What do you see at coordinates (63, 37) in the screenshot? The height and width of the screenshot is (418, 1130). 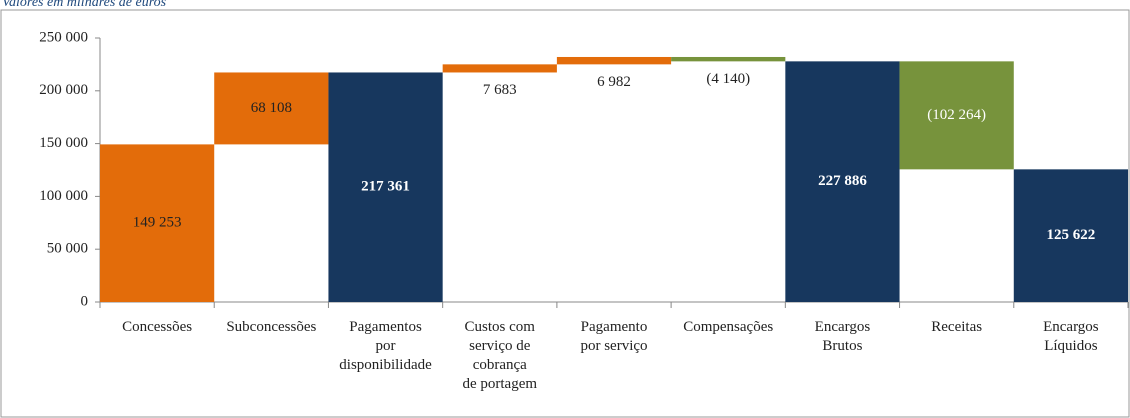 I see `y-tick-label: 250 000` at bounding box center [63, 37].